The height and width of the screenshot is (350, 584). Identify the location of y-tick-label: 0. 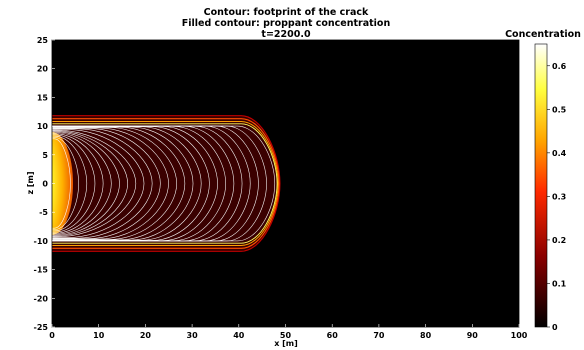
(45, 184).